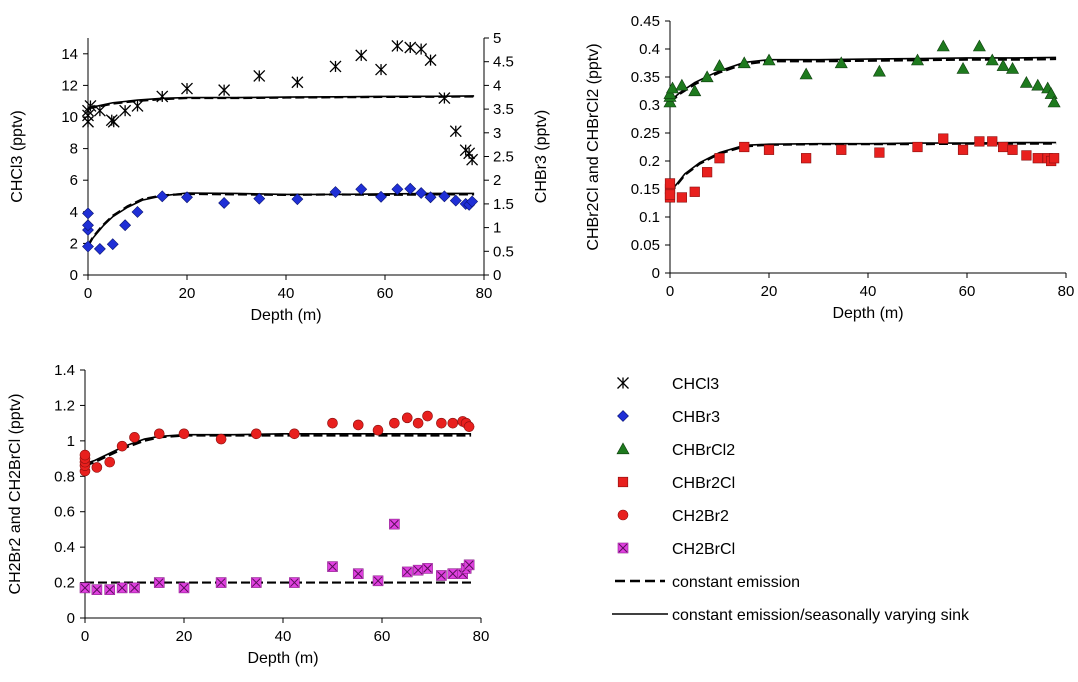 The width and height of the screenshot is (1078, 682). What do you see at coordinates (700, 516) in the screenshot?
I see `legend-ch2br2-label: CH2Br2` at bounding box center [700, 516].